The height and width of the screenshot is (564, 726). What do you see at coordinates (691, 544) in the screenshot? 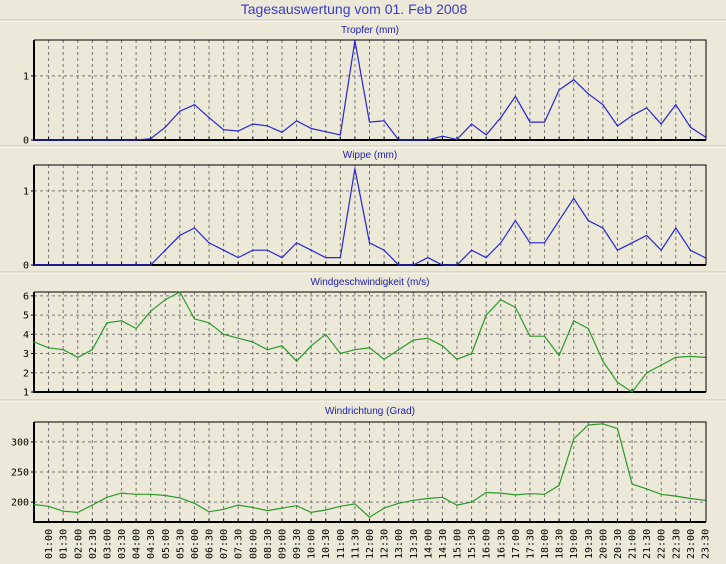
I see `x-tick-label: 23:00` at bounding box center [691, 544].